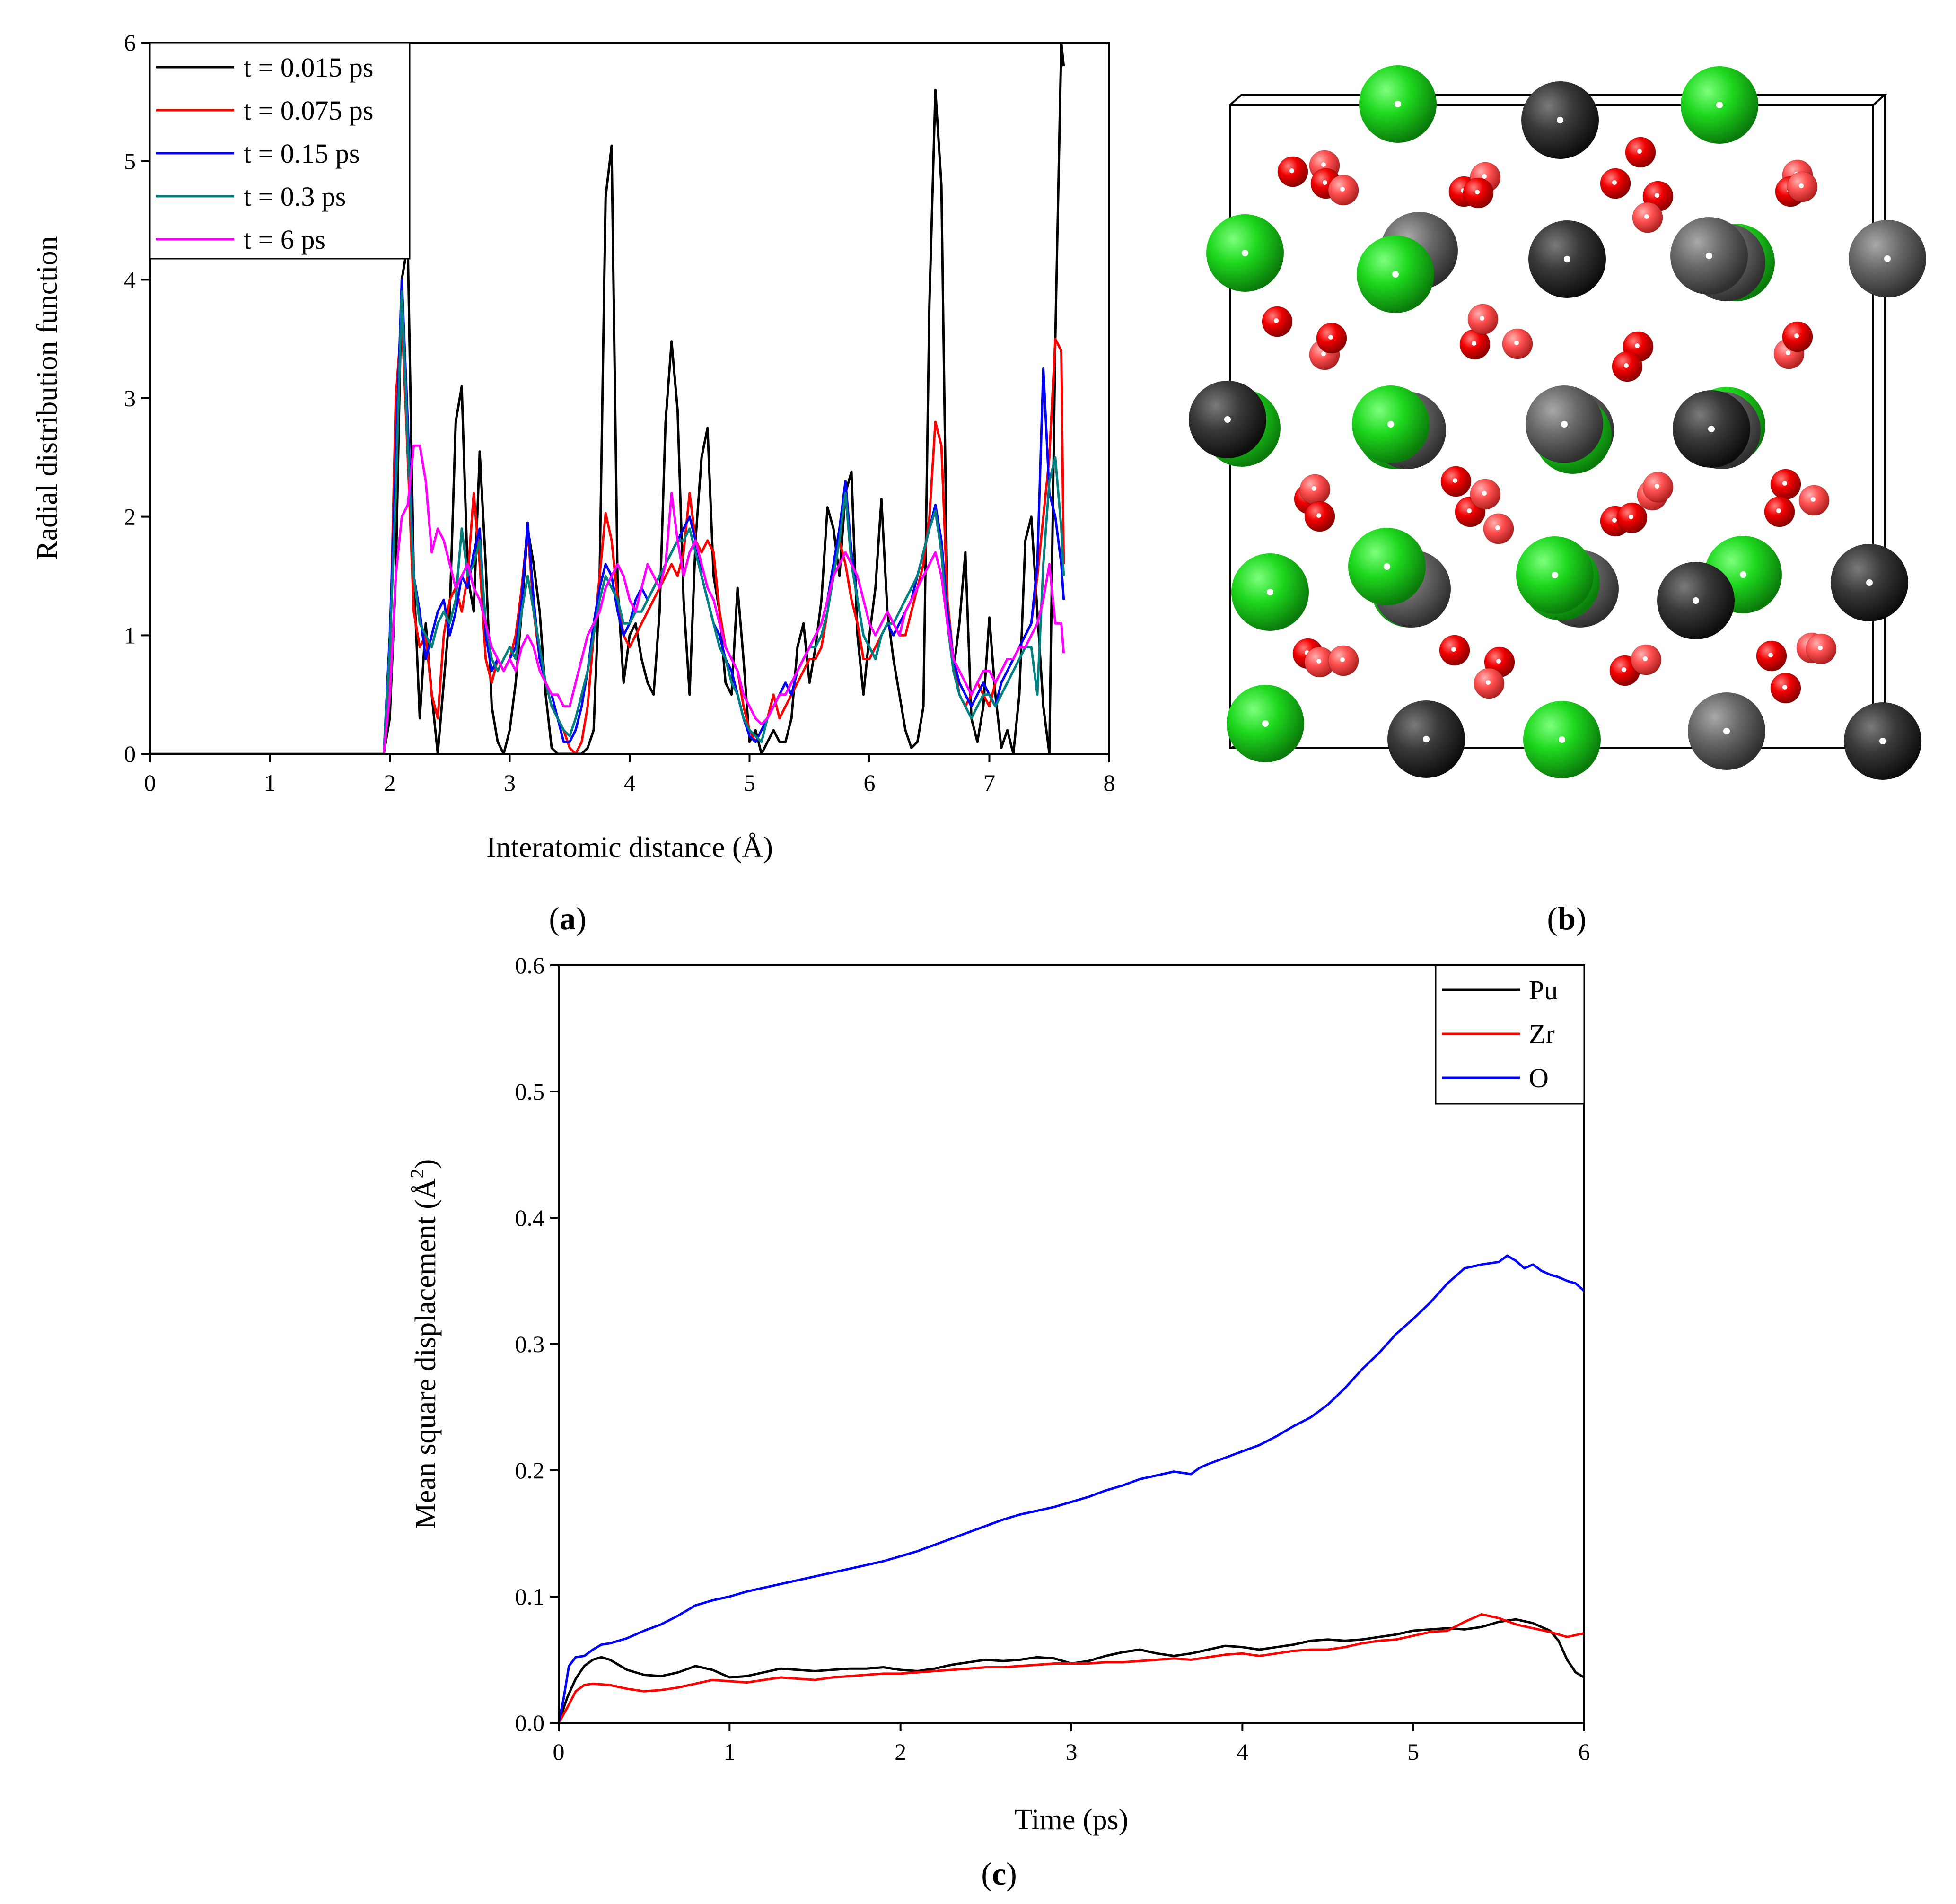 This screenshot has height=1904, width=1956. Describe the element at coordinates (130, 42) in the screenshot. I see `rdf-y-tick-label-6: 6` at that location.